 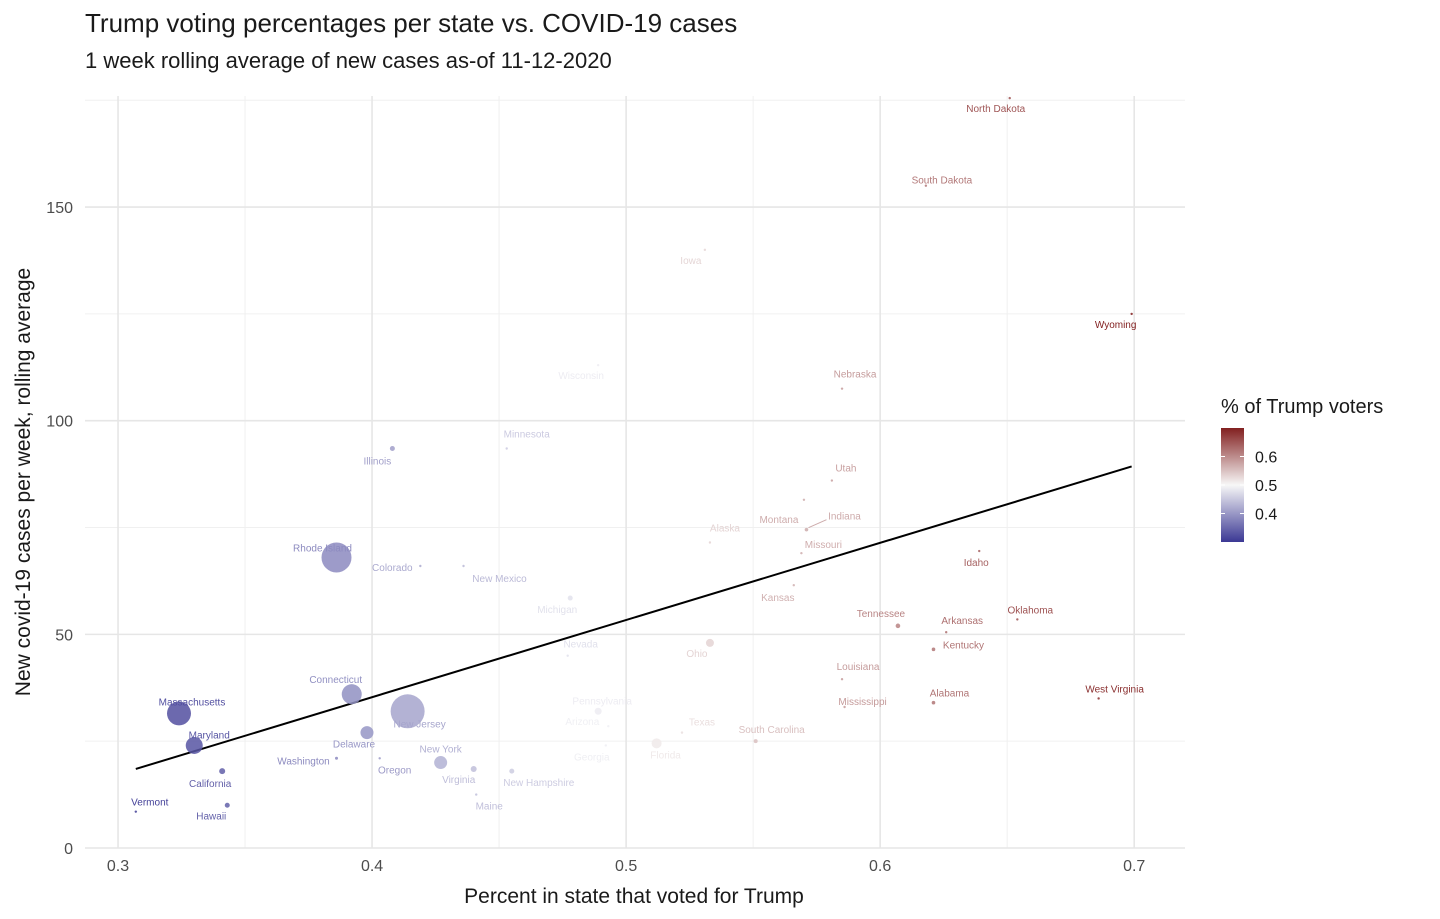 I want to click on state-label: New Hampshire, so click(x=539, y=783).